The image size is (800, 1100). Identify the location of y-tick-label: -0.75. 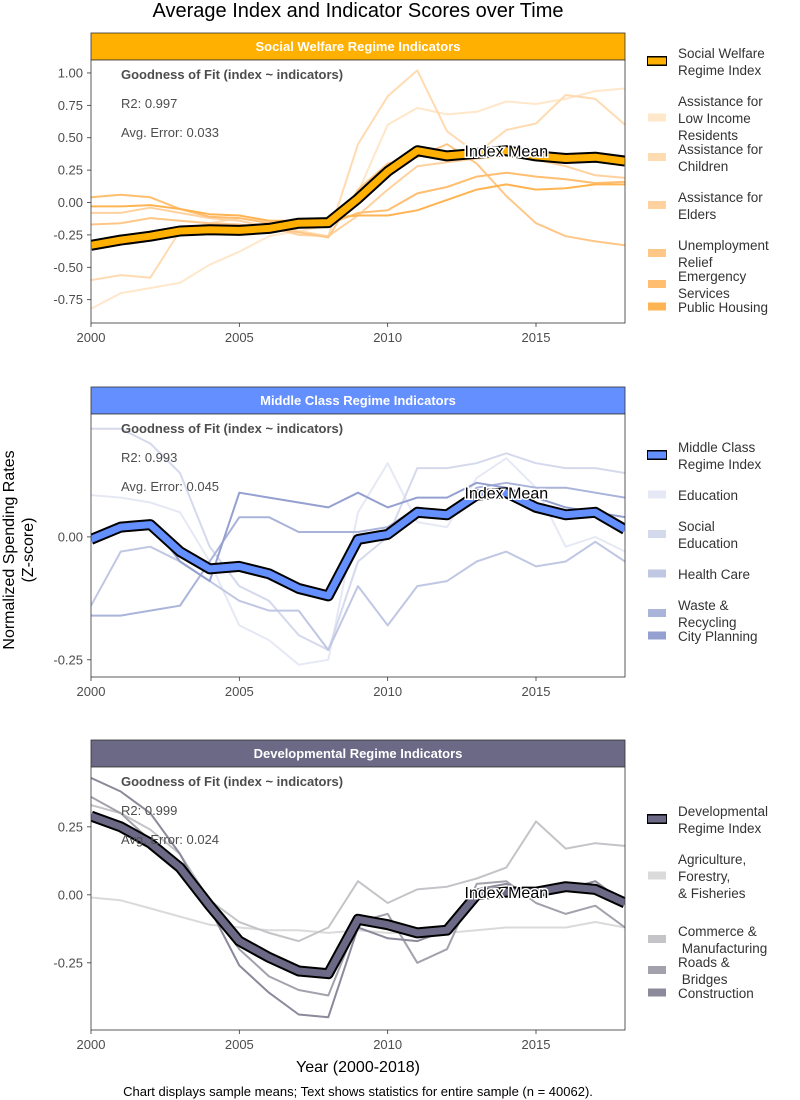
(68, 299).